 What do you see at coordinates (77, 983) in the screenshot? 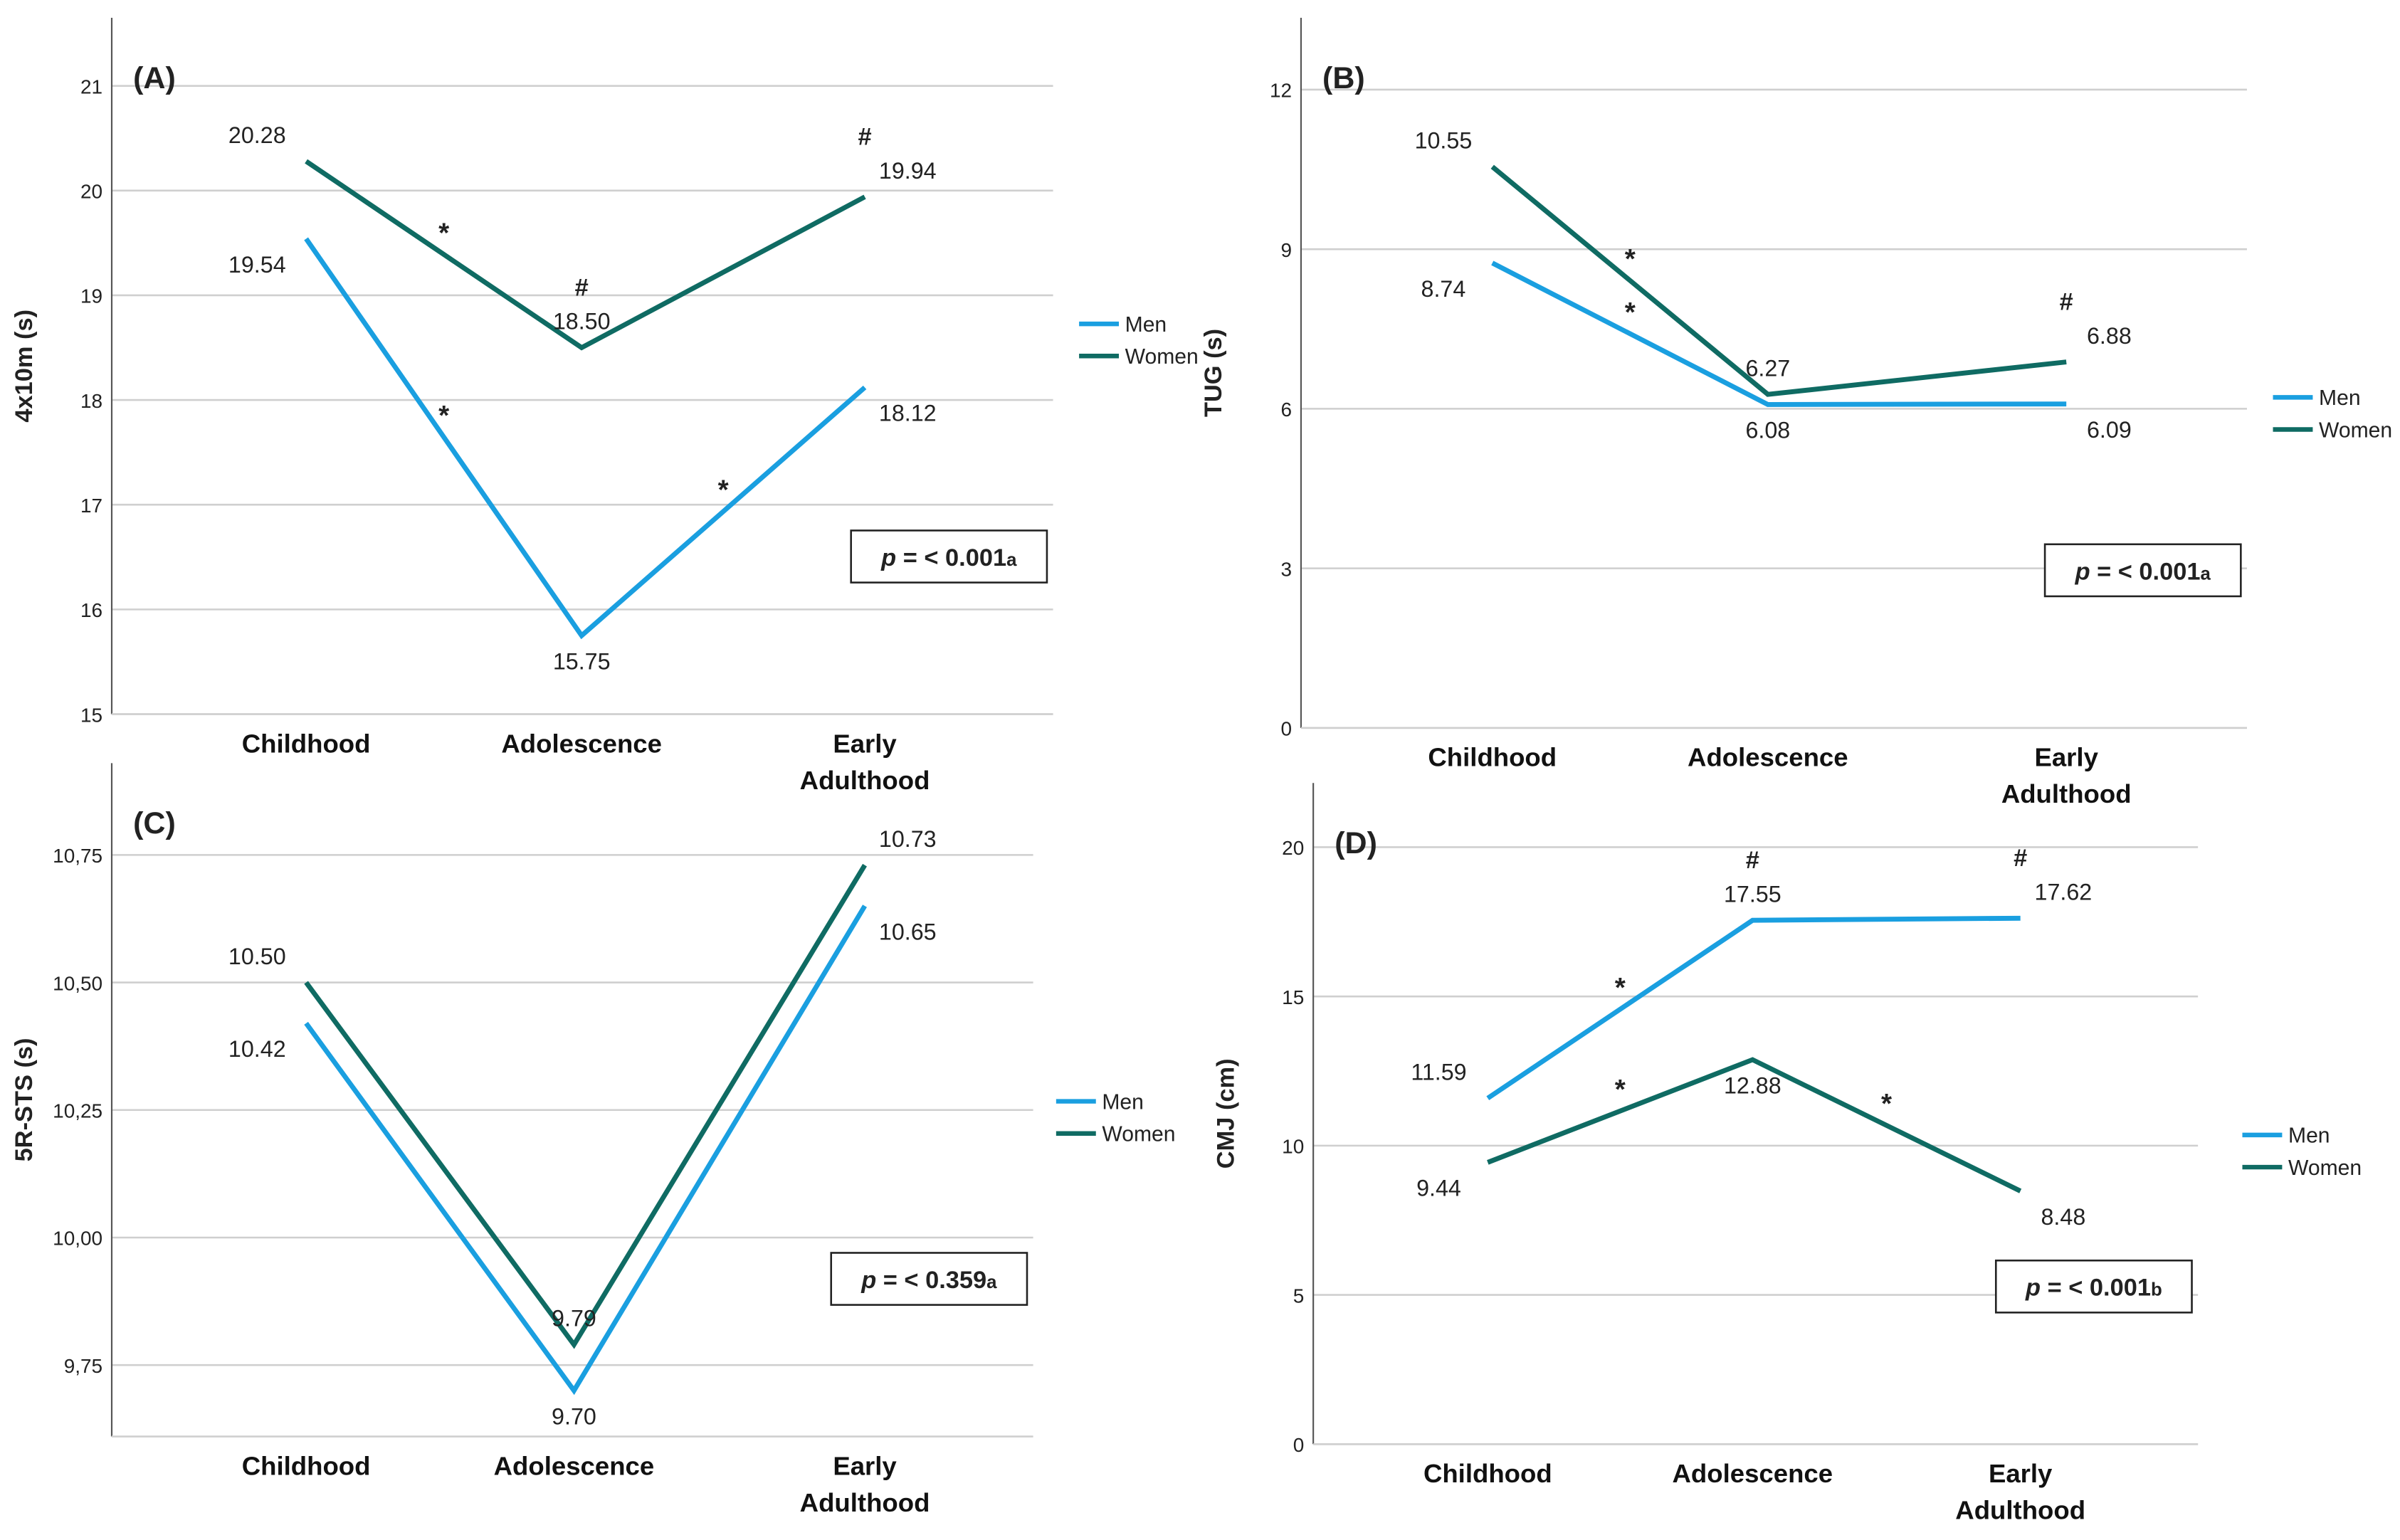
I see `y-tick-label: 10,50` at bounding box center [77, 983].